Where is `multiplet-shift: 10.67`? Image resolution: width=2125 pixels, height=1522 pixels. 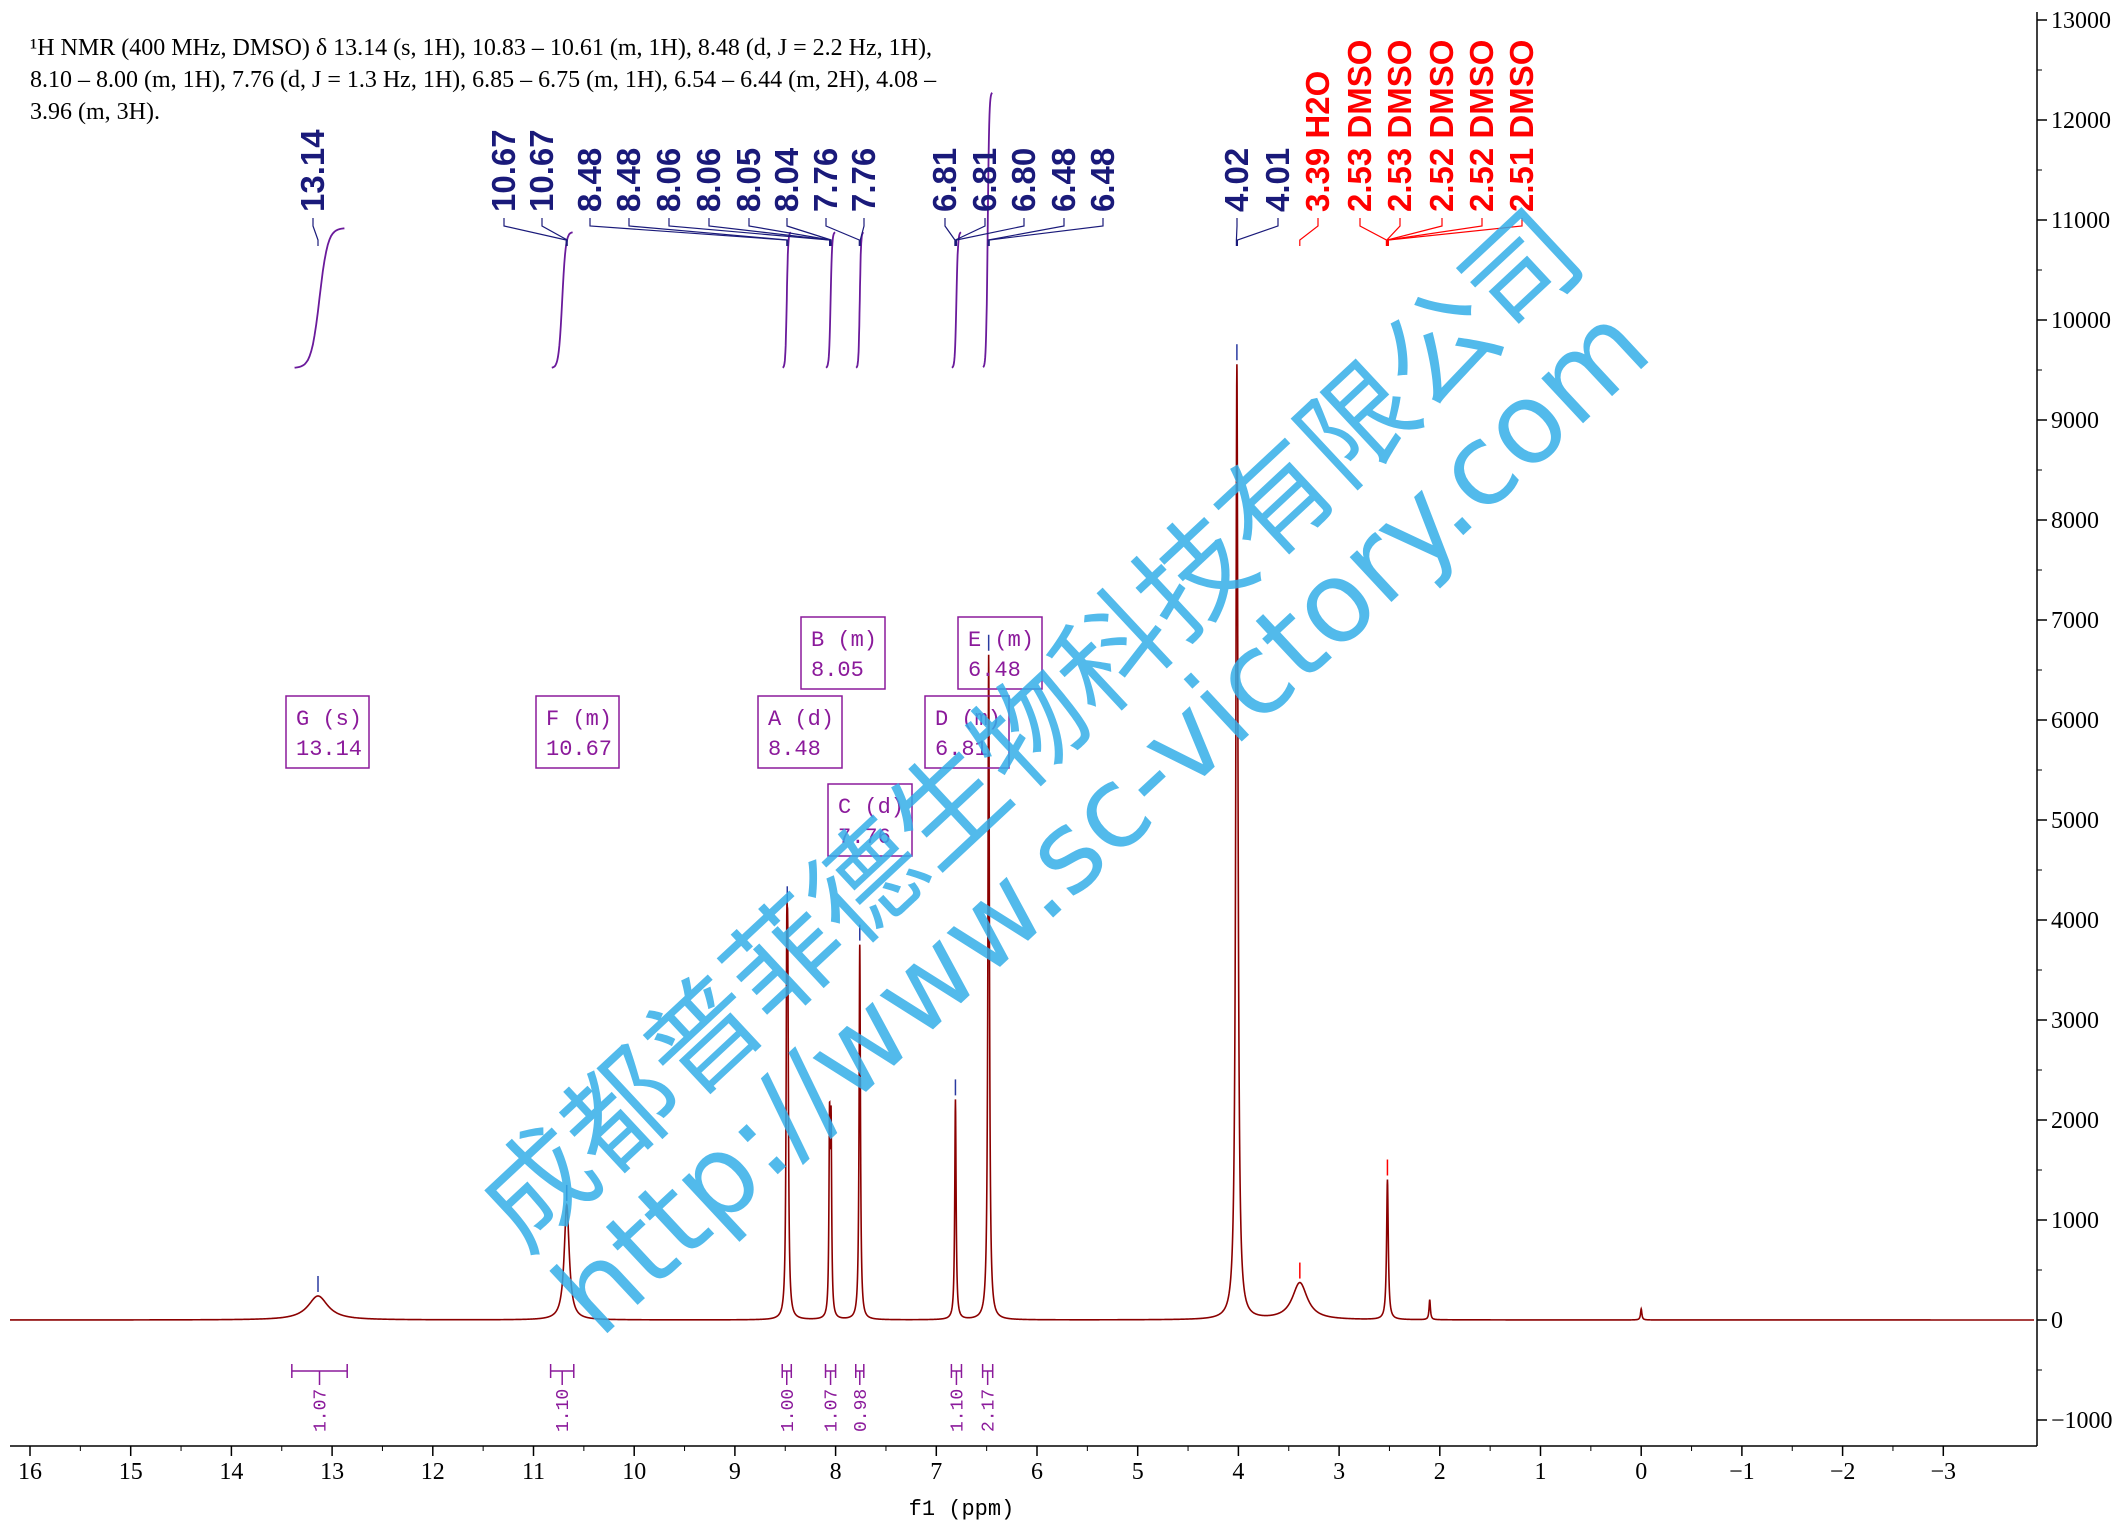 multiplet-shift: 10.67 is located at coordinates (579, 749).